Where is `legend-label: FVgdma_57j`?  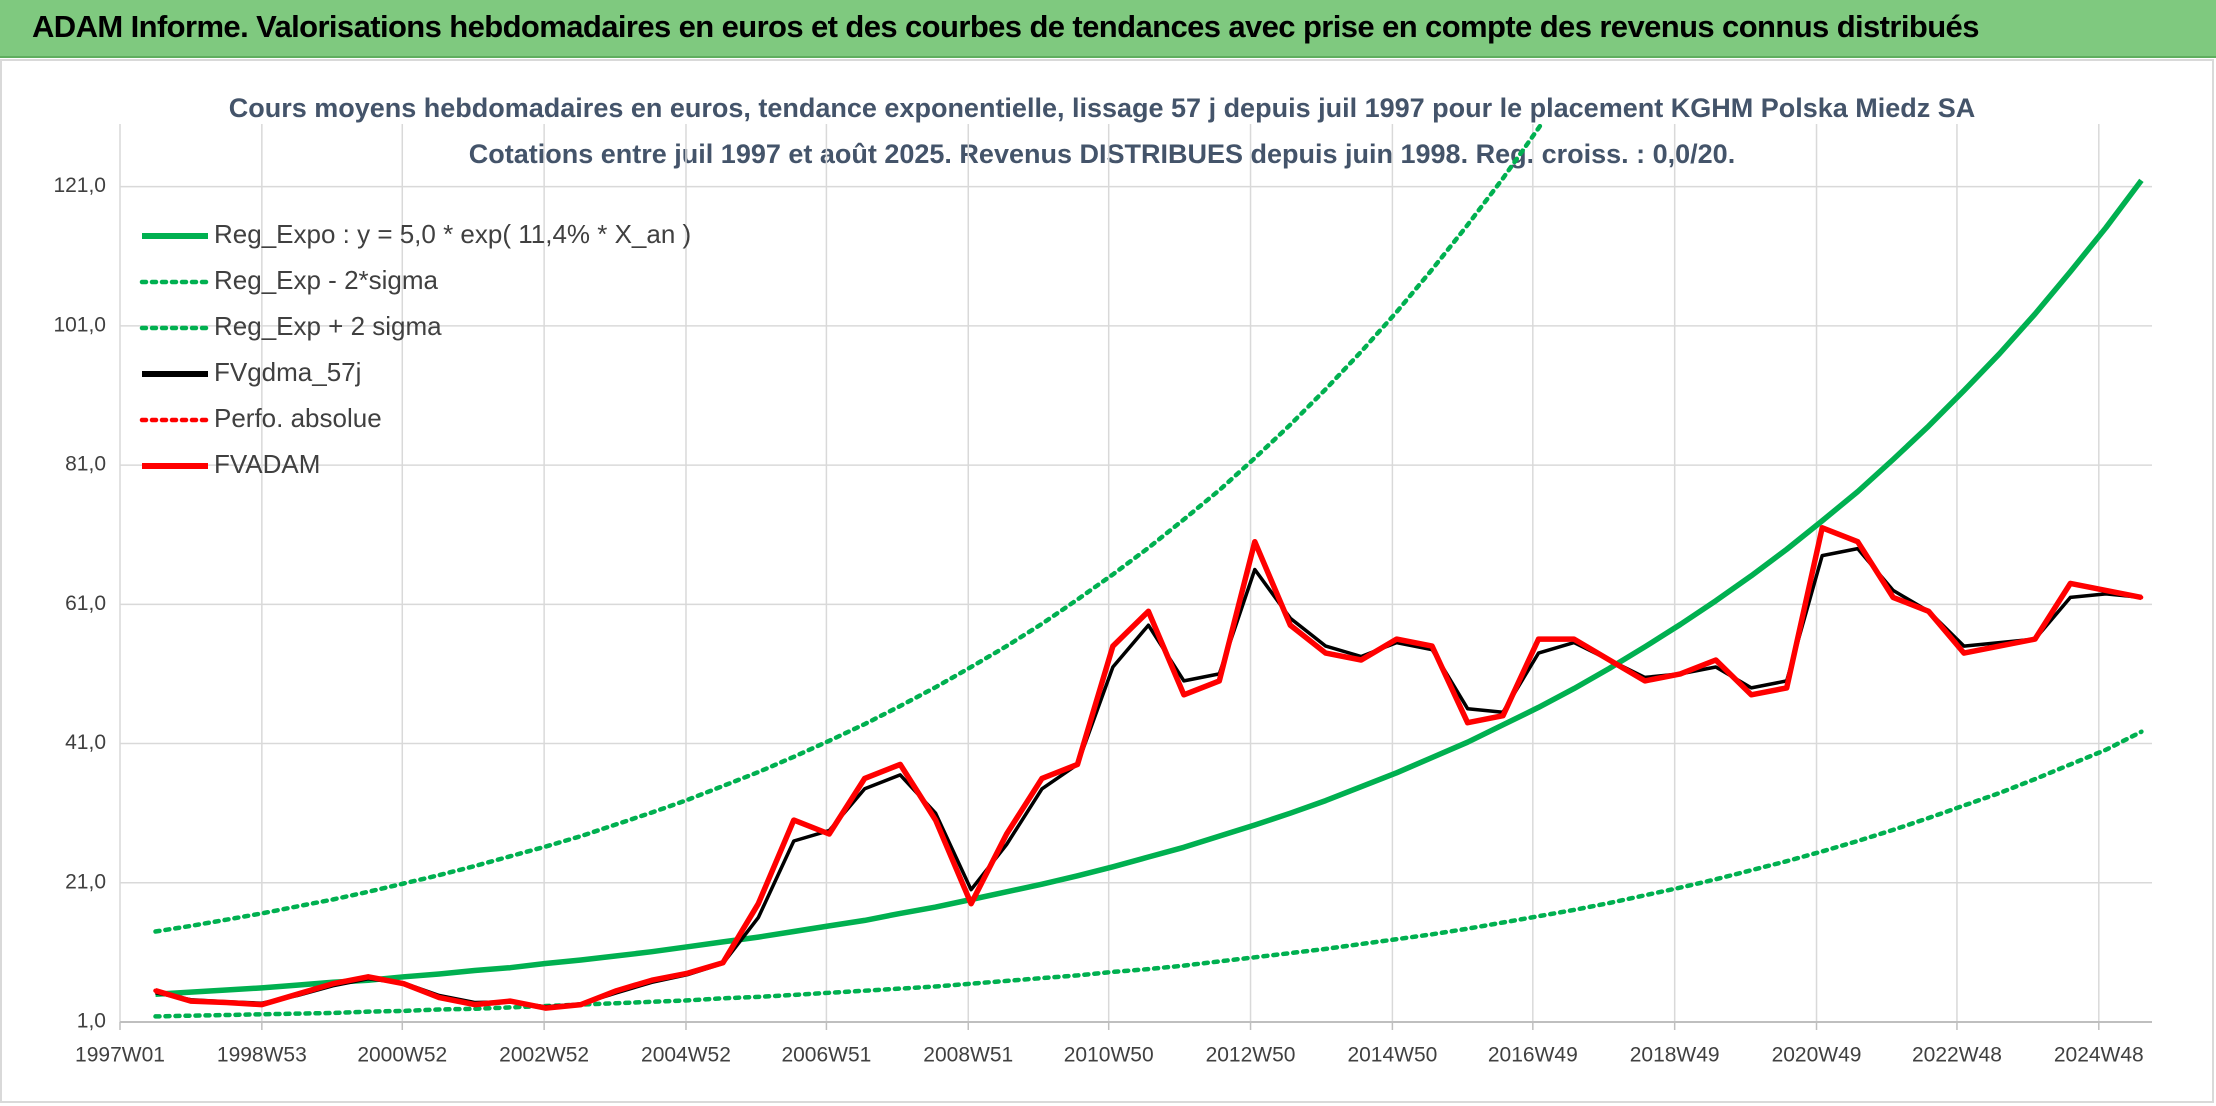 legend-label: FVgdma_57j is located at coordinates (287, 372).